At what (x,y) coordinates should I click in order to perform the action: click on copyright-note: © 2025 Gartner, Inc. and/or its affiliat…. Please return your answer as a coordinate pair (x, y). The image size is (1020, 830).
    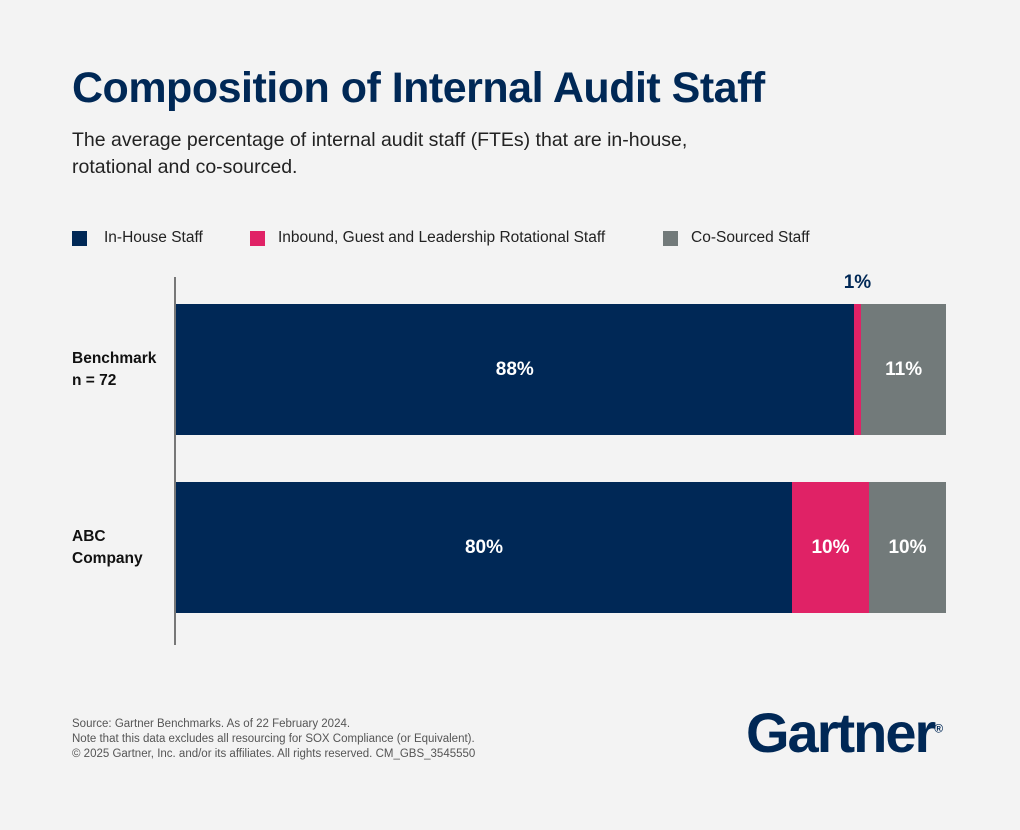
    Looking at the image, I should click on (274, 754).